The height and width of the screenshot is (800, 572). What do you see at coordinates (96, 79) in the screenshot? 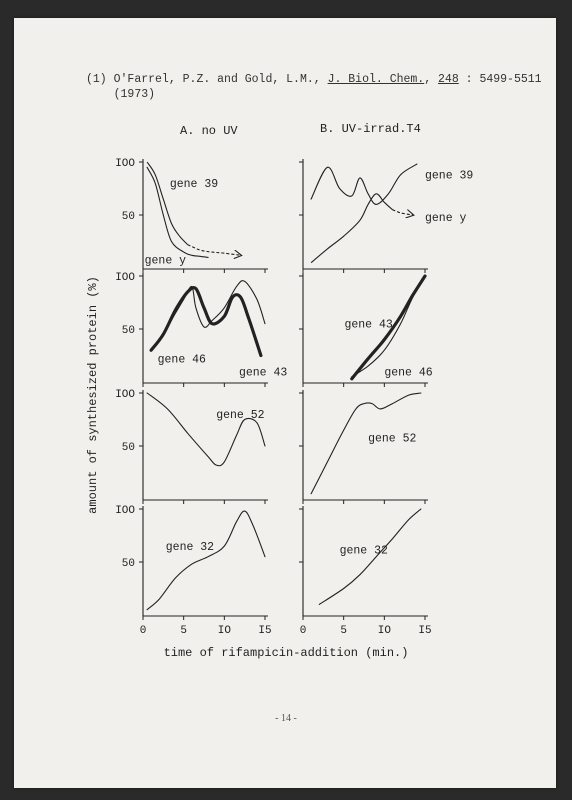
I see `ref-number: (1)` at bounding box center [96, 79].